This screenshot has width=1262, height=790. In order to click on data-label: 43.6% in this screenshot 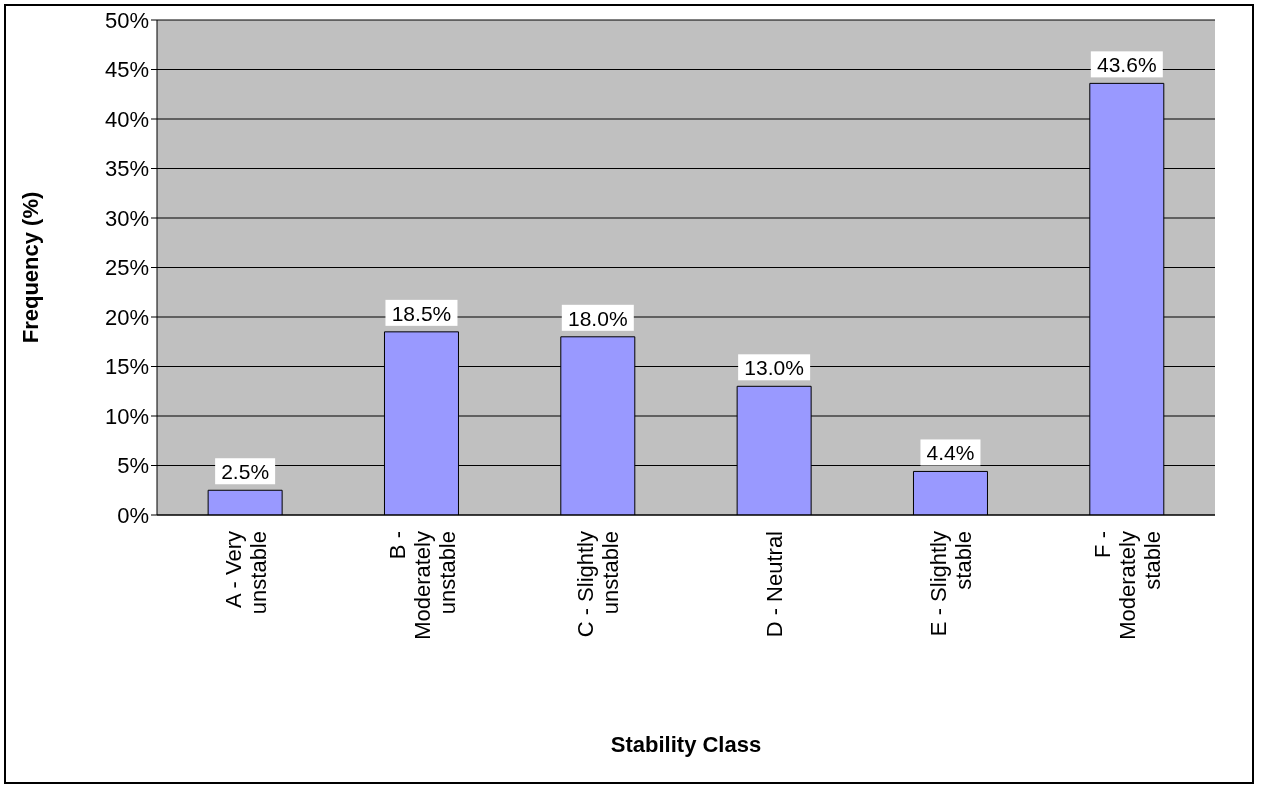, I will do `click(1127, 65)`.